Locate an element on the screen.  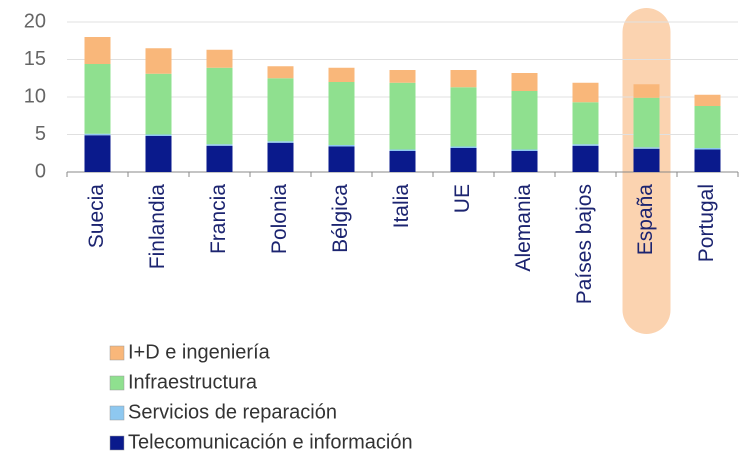
legend-label: Servicios de reparación is located at coordinates (232, 412).